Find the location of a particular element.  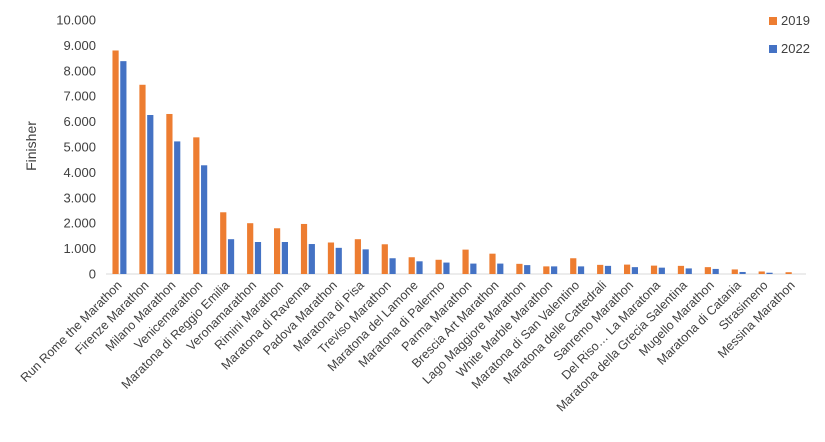

y-tick-label: 10.000 is located at coordinates (76, 20).